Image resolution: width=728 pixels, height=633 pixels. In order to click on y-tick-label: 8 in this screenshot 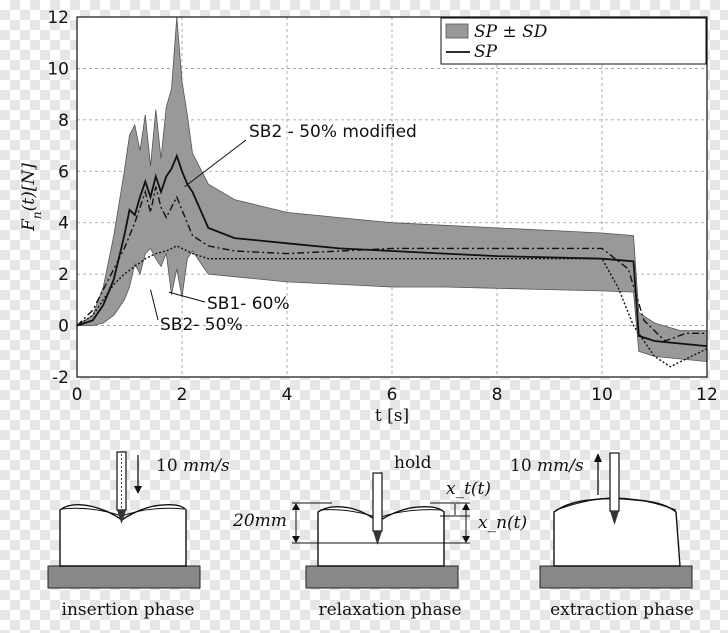, I will do `click(63, 121)`.